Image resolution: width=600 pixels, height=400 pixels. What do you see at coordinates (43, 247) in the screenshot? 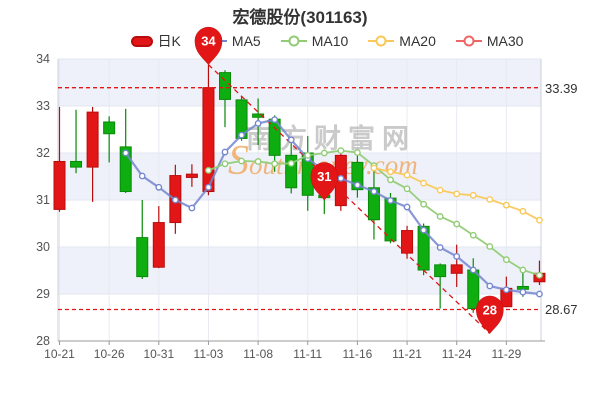
I see `y-axis-label: 30` at bounding box center [43, 247].